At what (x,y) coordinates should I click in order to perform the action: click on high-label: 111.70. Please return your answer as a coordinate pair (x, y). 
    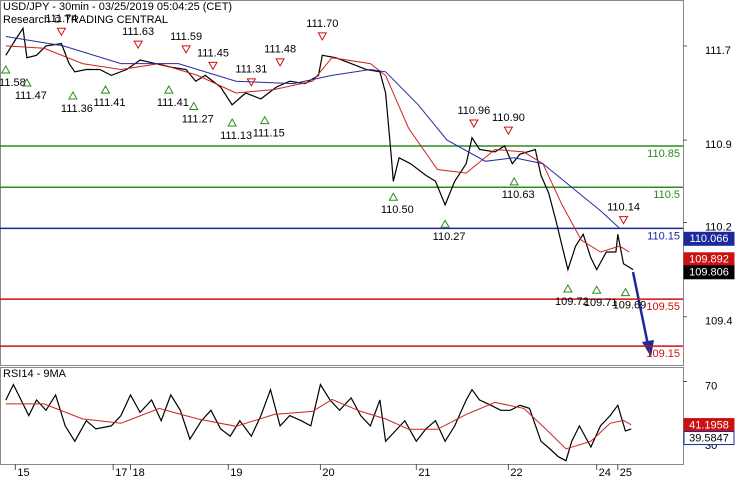
    Looking at the image, I should click on (322, 24).